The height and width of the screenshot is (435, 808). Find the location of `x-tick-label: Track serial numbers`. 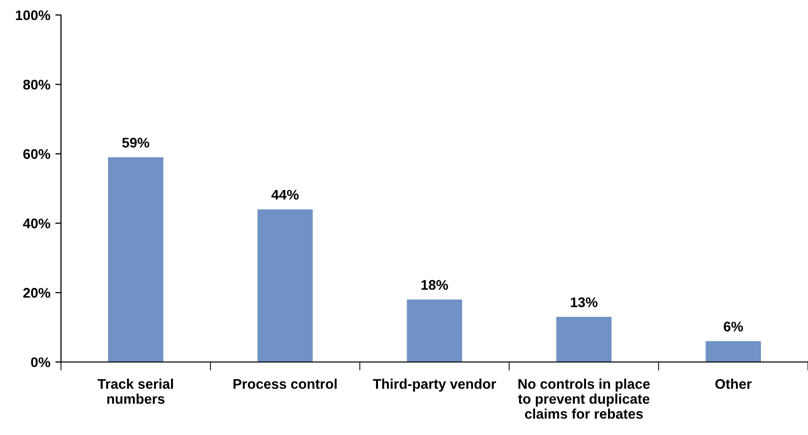

x-tick-label: Track serial numbers is located at coordinates (135, 391).